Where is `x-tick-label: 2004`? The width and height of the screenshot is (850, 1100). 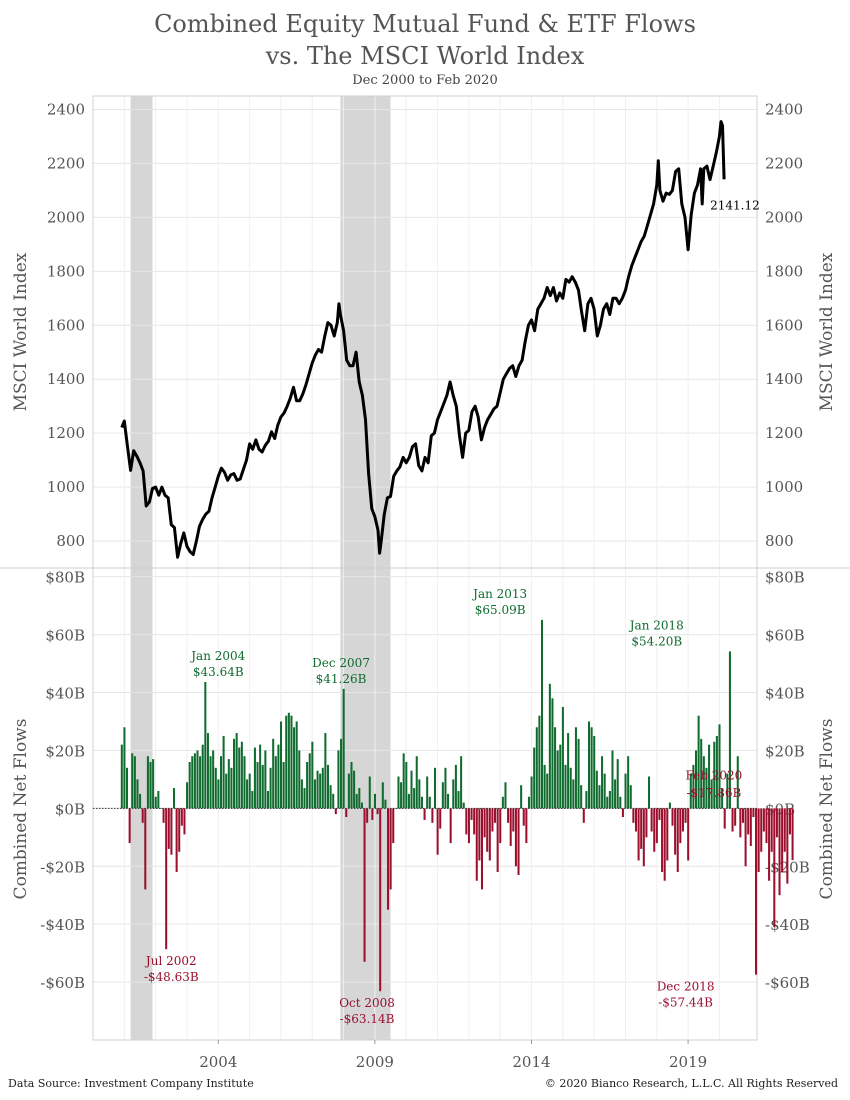 x-tick-label: 2004 is located at coordinates (218, 1062).